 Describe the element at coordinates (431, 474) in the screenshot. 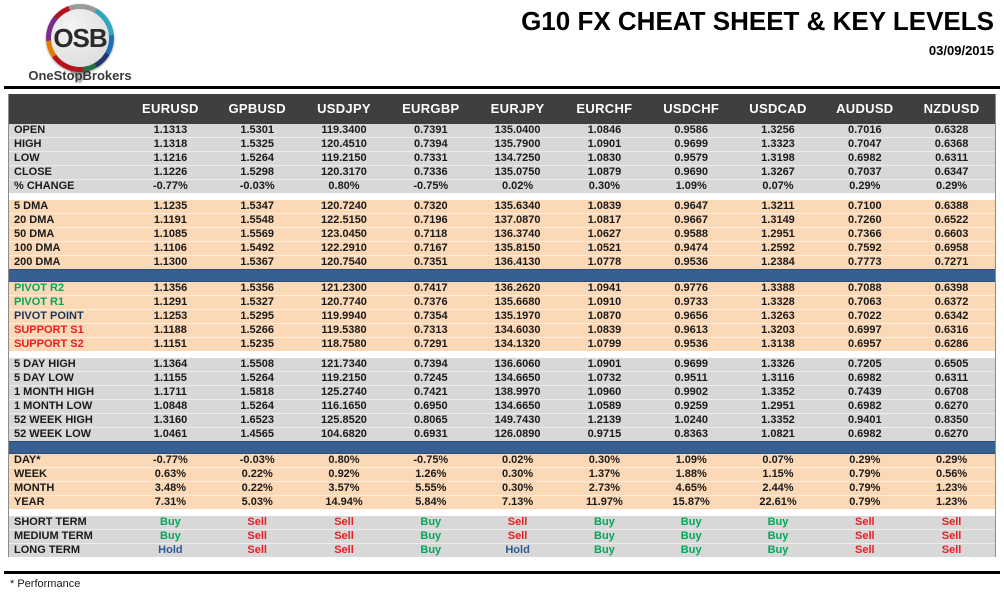

I see `value-cell: 1.26%` at that location.